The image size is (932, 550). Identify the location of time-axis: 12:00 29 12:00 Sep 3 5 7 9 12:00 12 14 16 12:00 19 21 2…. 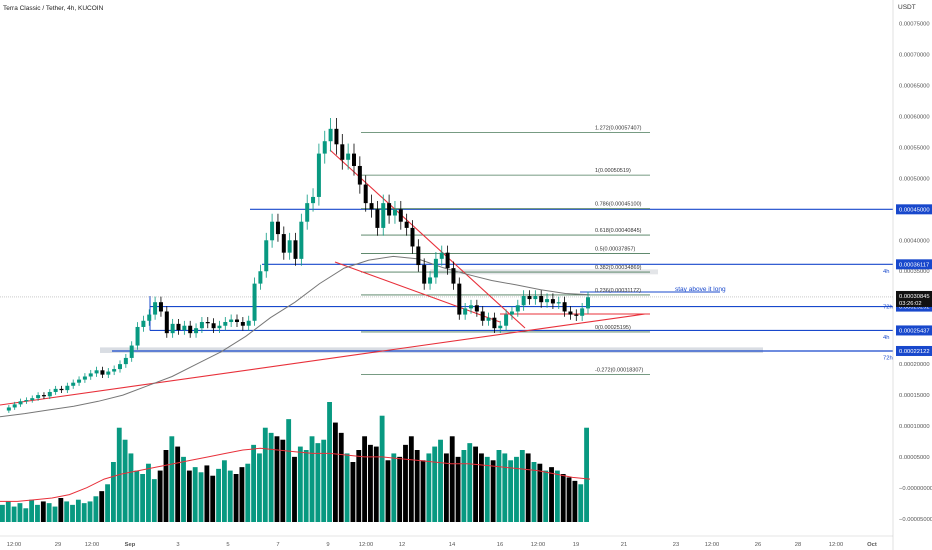
(446, 541).